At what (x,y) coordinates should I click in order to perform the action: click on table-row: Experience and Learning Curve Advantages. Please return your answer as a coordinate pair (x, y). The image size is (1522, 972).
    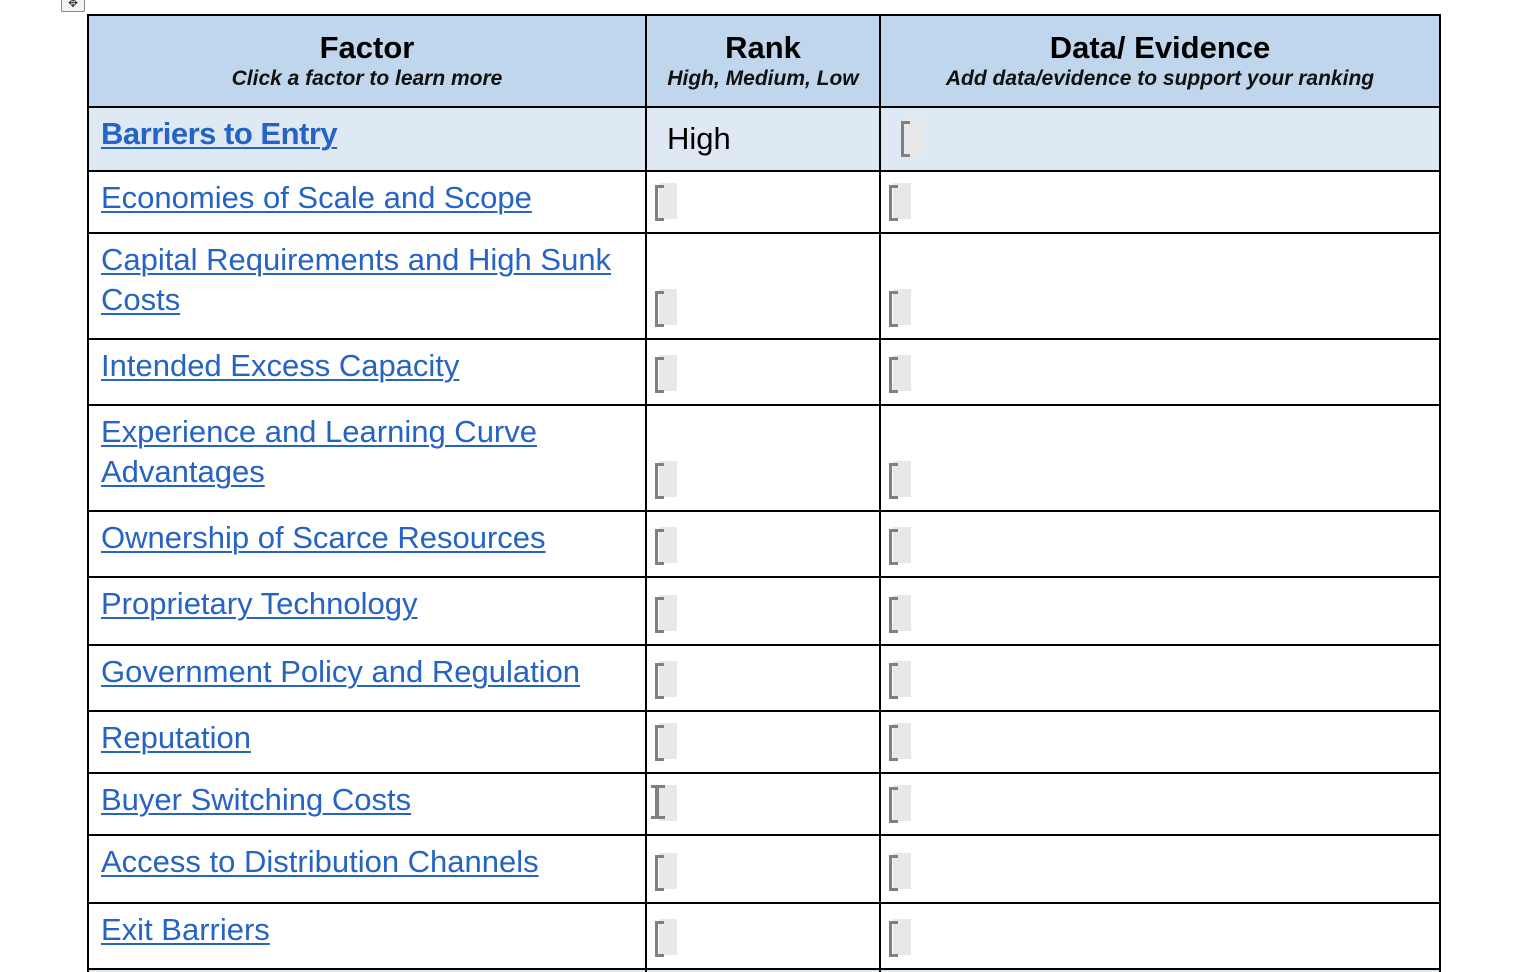
    Looking at the image, I should click on (764, 458).